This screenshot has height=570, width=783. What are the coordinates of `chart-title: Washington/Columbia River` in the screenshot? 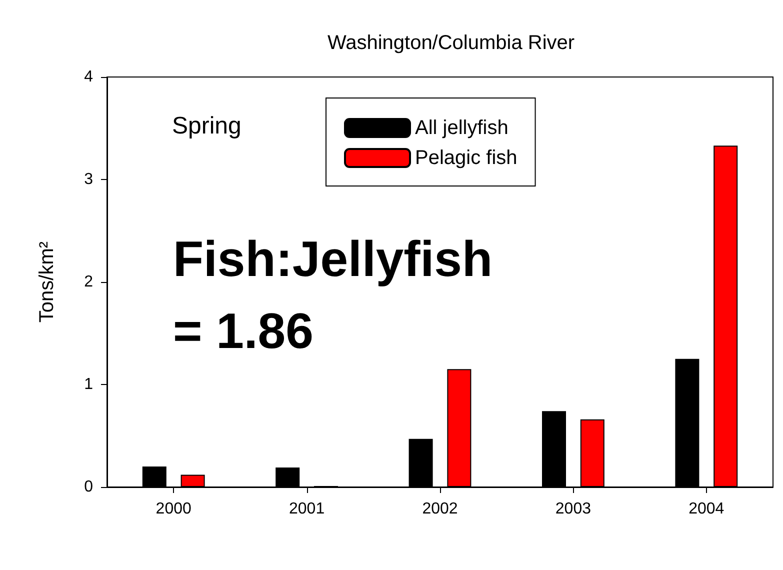 It's located at (451, 43).